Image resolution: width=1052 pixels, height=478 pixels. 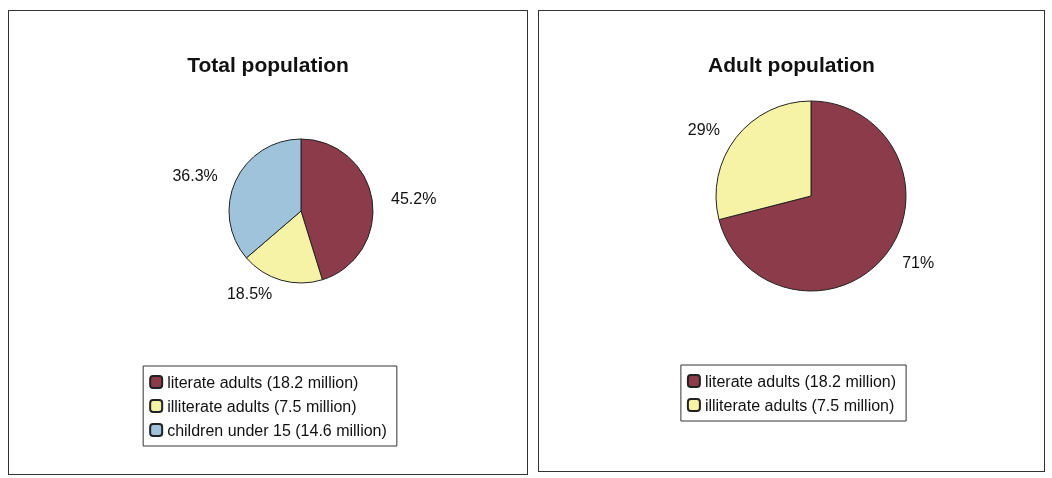 What do you see at coordinates (791, 64) in the screenshot?
I see `chart-title: Adult population` at bounding box center [791, 64].